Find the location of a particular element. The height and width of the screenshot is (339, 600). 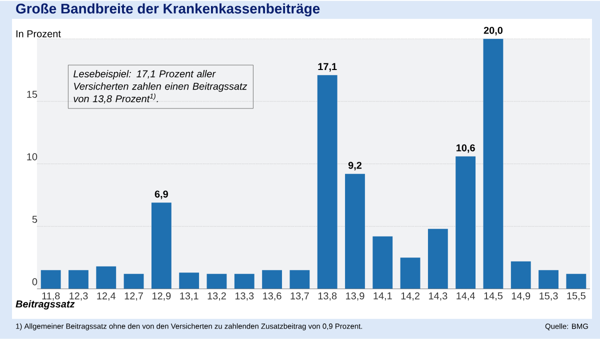

y-tick-label: 10 is located at coordinates (32, 156).